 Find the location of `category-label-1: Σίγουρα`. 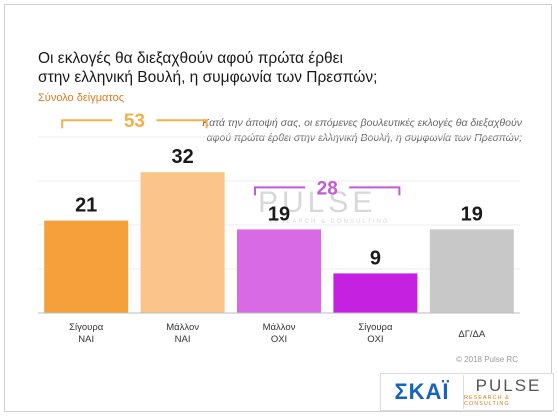

category-label-1: Σίγουρα is located at coordinates (86, 327).